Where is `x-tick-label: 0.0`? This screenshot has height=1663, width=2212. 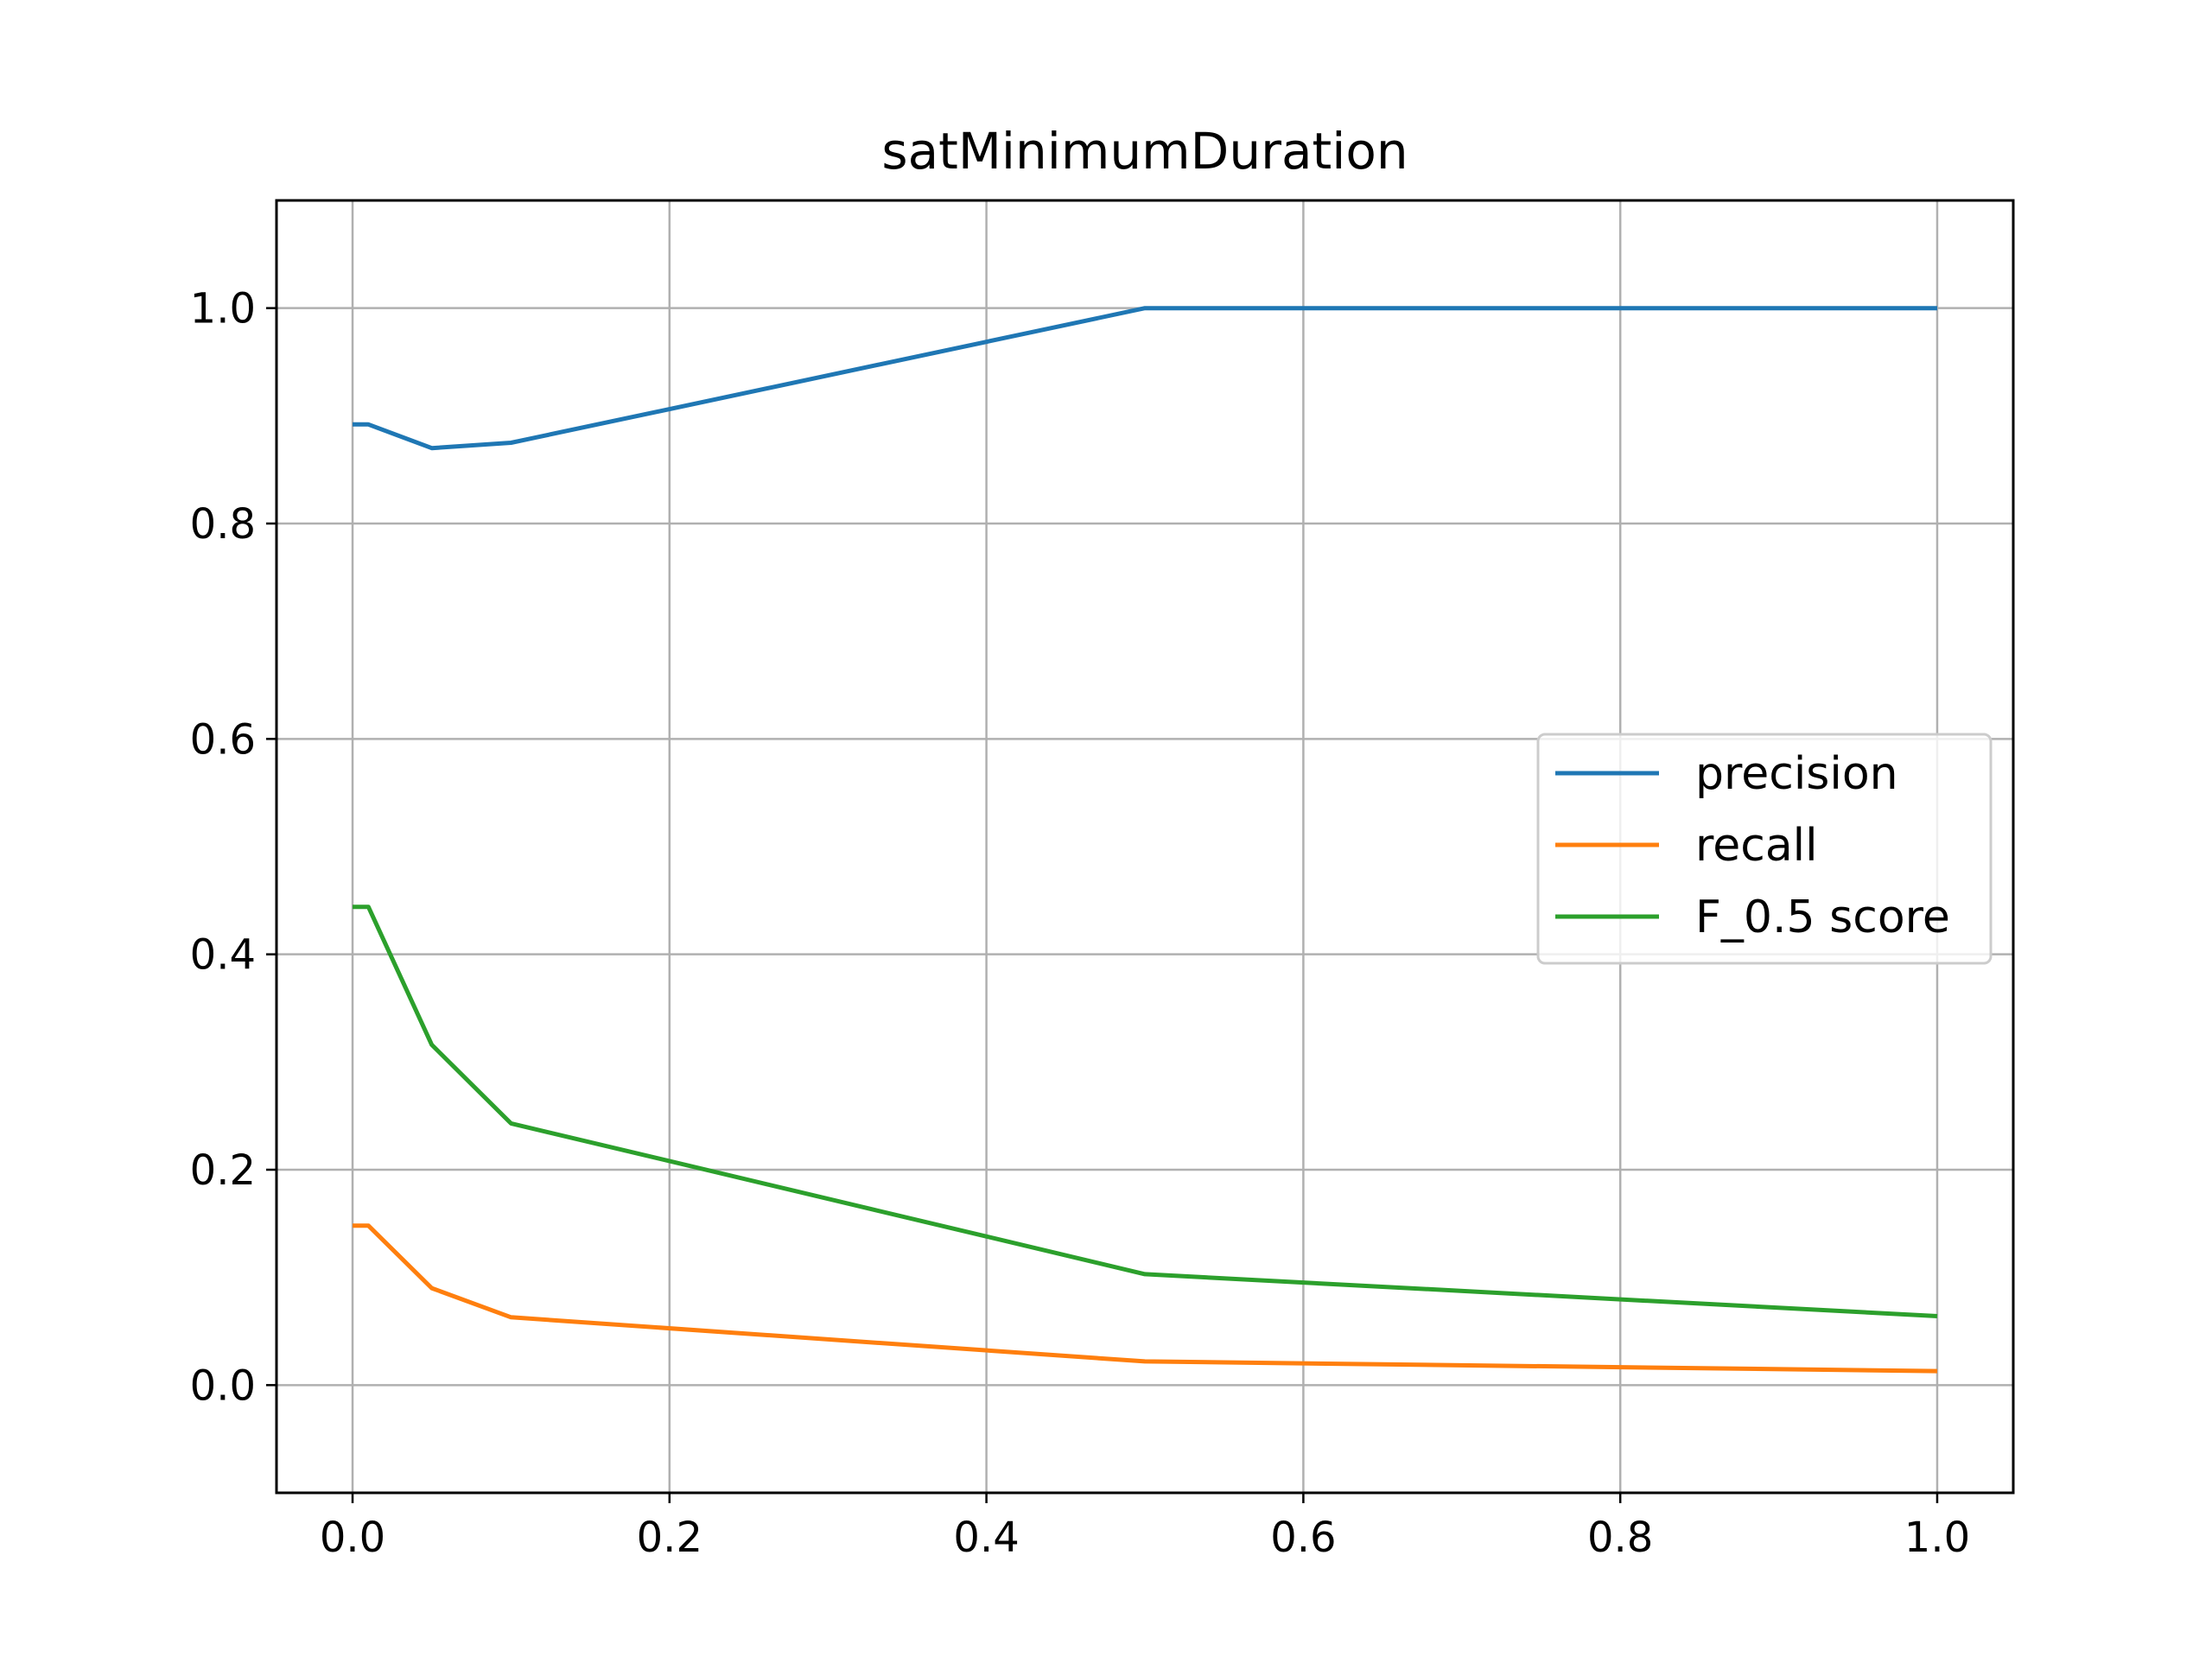 x-tick-label: 0.0 is located at coordinates (352, 1538).